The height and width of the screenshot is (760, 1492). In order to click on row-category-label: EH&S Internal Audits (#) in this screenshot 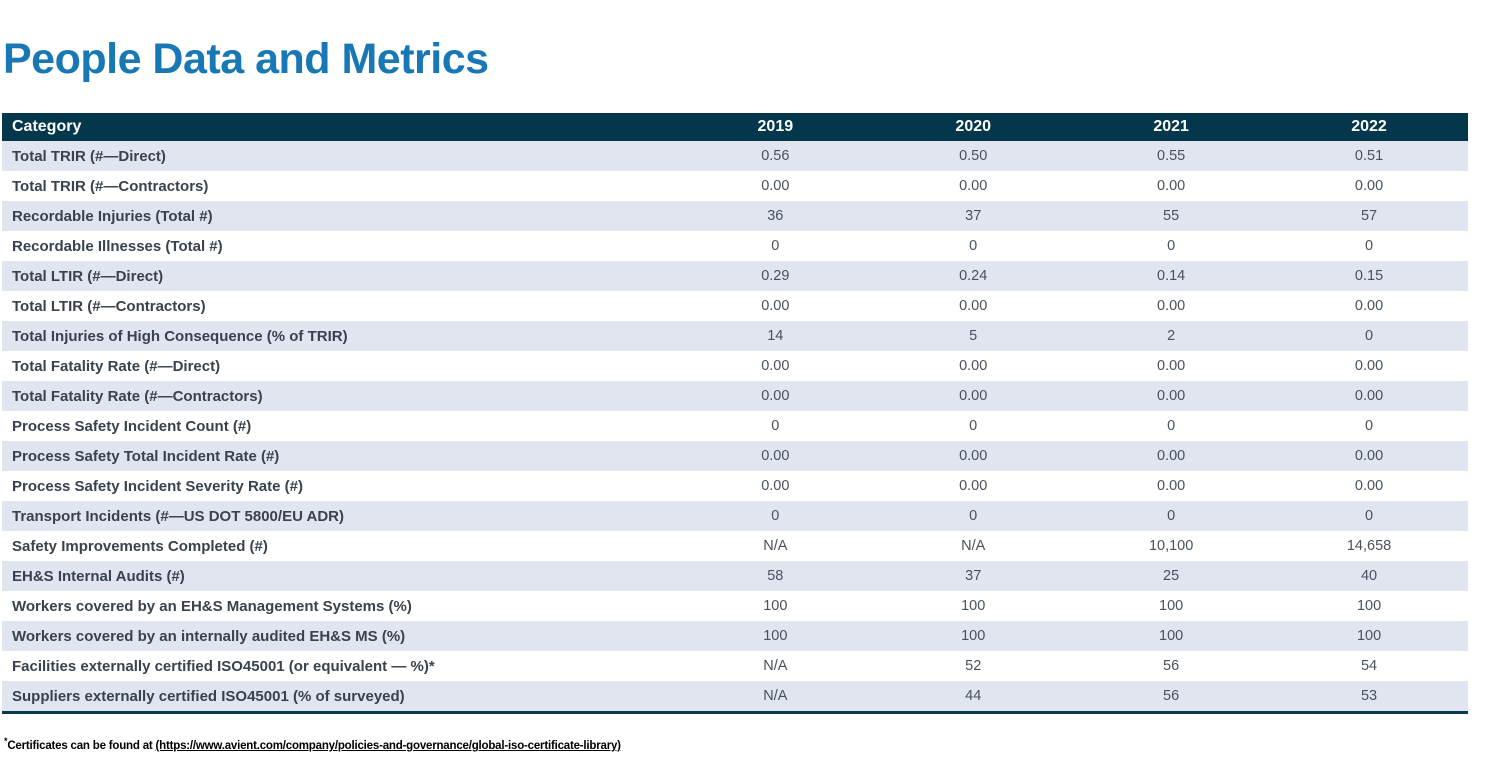, I will do `click(339, 576)`.